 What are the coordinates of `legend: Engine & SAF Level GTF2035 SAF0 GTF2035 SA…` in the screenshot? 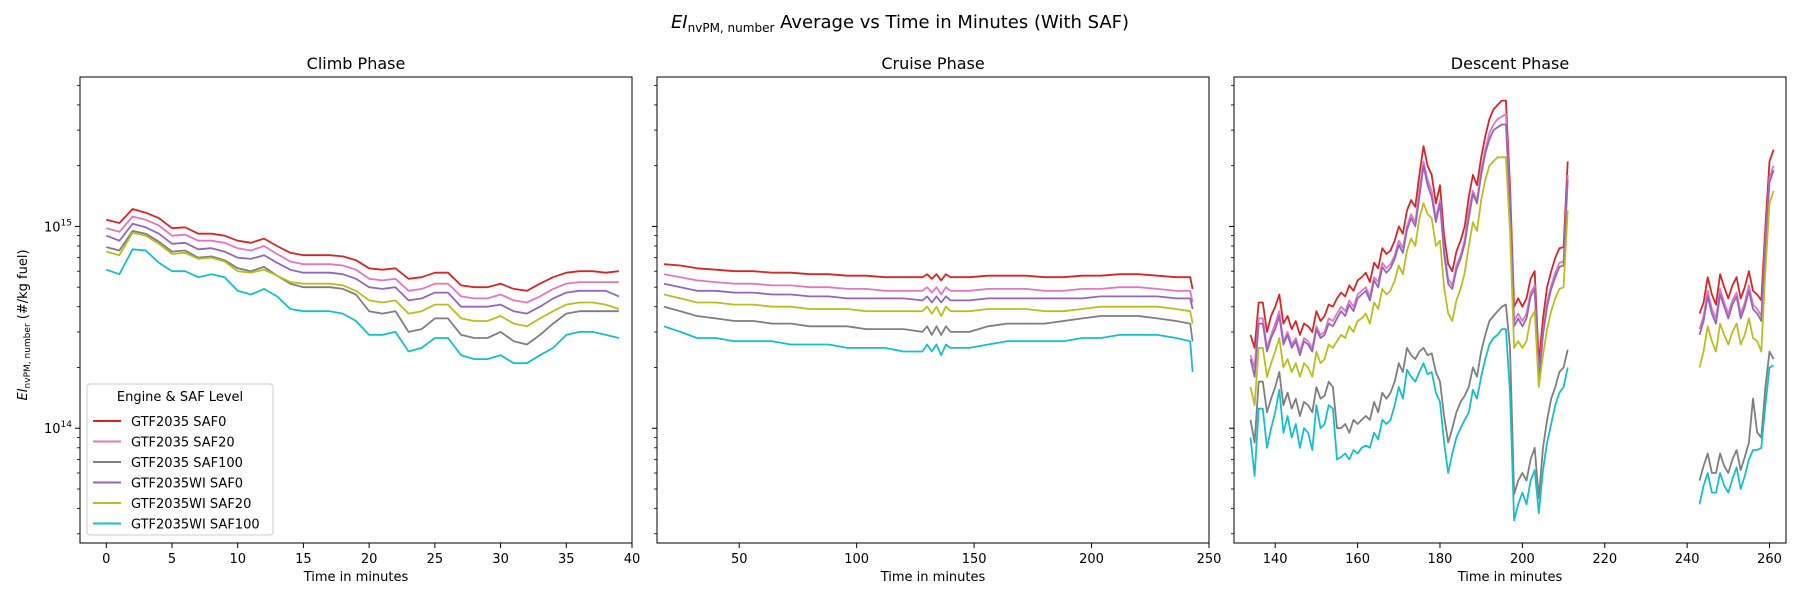 It's located at (180, 459).